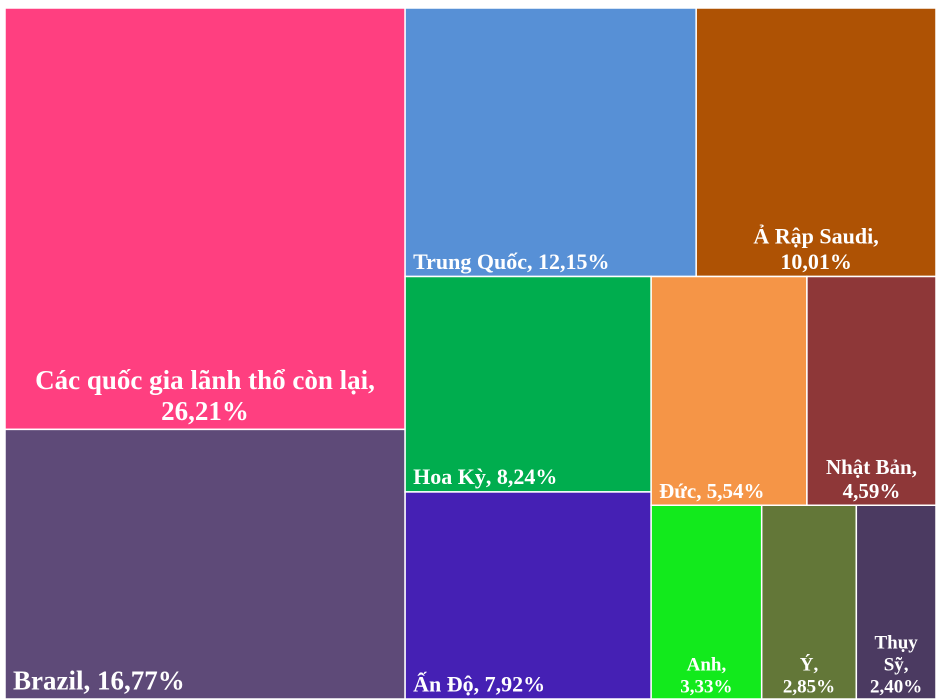  Describe the element at coordinates (815, 236) in the screenshot. I see `cell-label: Ả Rập Saudi,` at that location.